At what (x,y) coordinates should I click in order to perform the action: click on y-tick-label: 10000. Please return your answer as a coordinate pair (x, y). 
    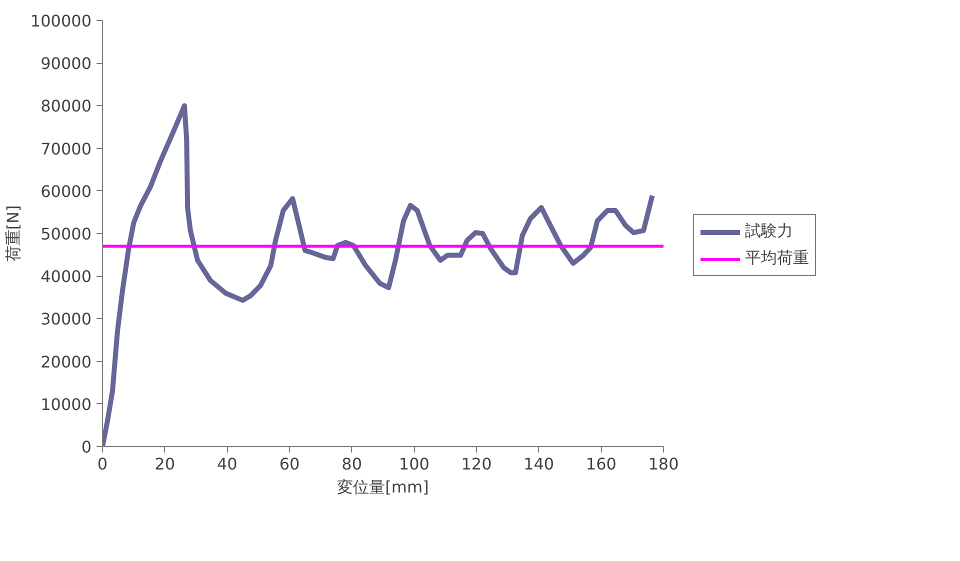
    Looking at the image, I should click on (66, 404).